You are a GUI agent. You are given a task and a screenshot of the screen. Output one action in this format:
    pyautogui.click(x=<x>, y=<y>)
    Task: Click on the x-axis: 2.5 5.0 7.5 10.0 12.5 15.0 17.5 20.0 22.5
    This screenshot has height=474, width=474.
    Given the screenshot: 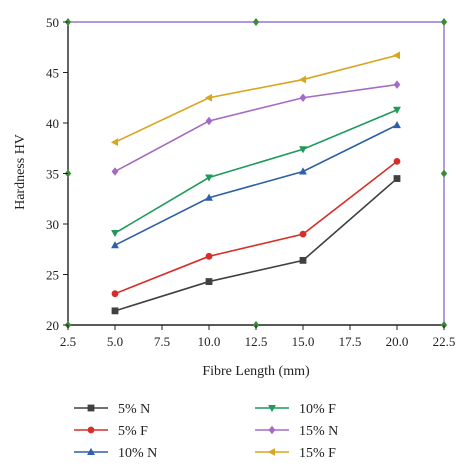 What is the action you would take?
    pyautogui.click(x=258, y=337)
    